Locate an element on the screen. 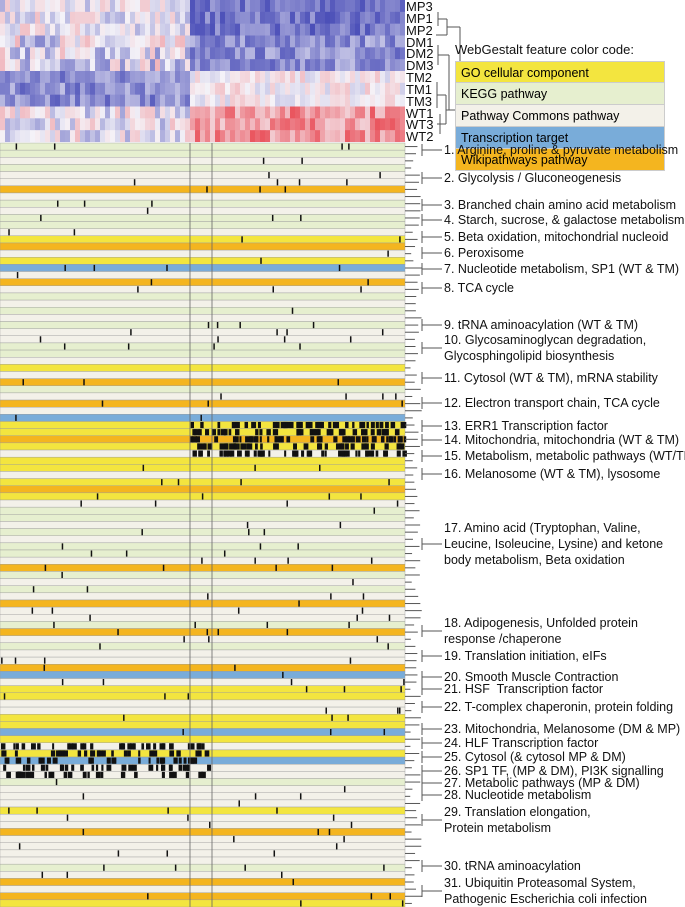  cluster-label: 23. Mitochondria, Melanosome (DM & MP) is located at coordinates (562, 729).